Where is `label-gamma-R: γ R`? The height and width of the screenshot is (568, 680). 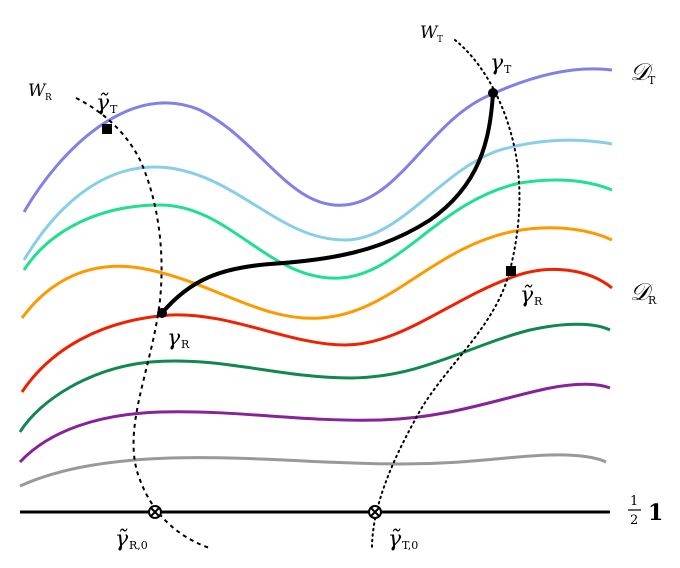 label-gamma-R: γ R is located at coordinates (178, 338).